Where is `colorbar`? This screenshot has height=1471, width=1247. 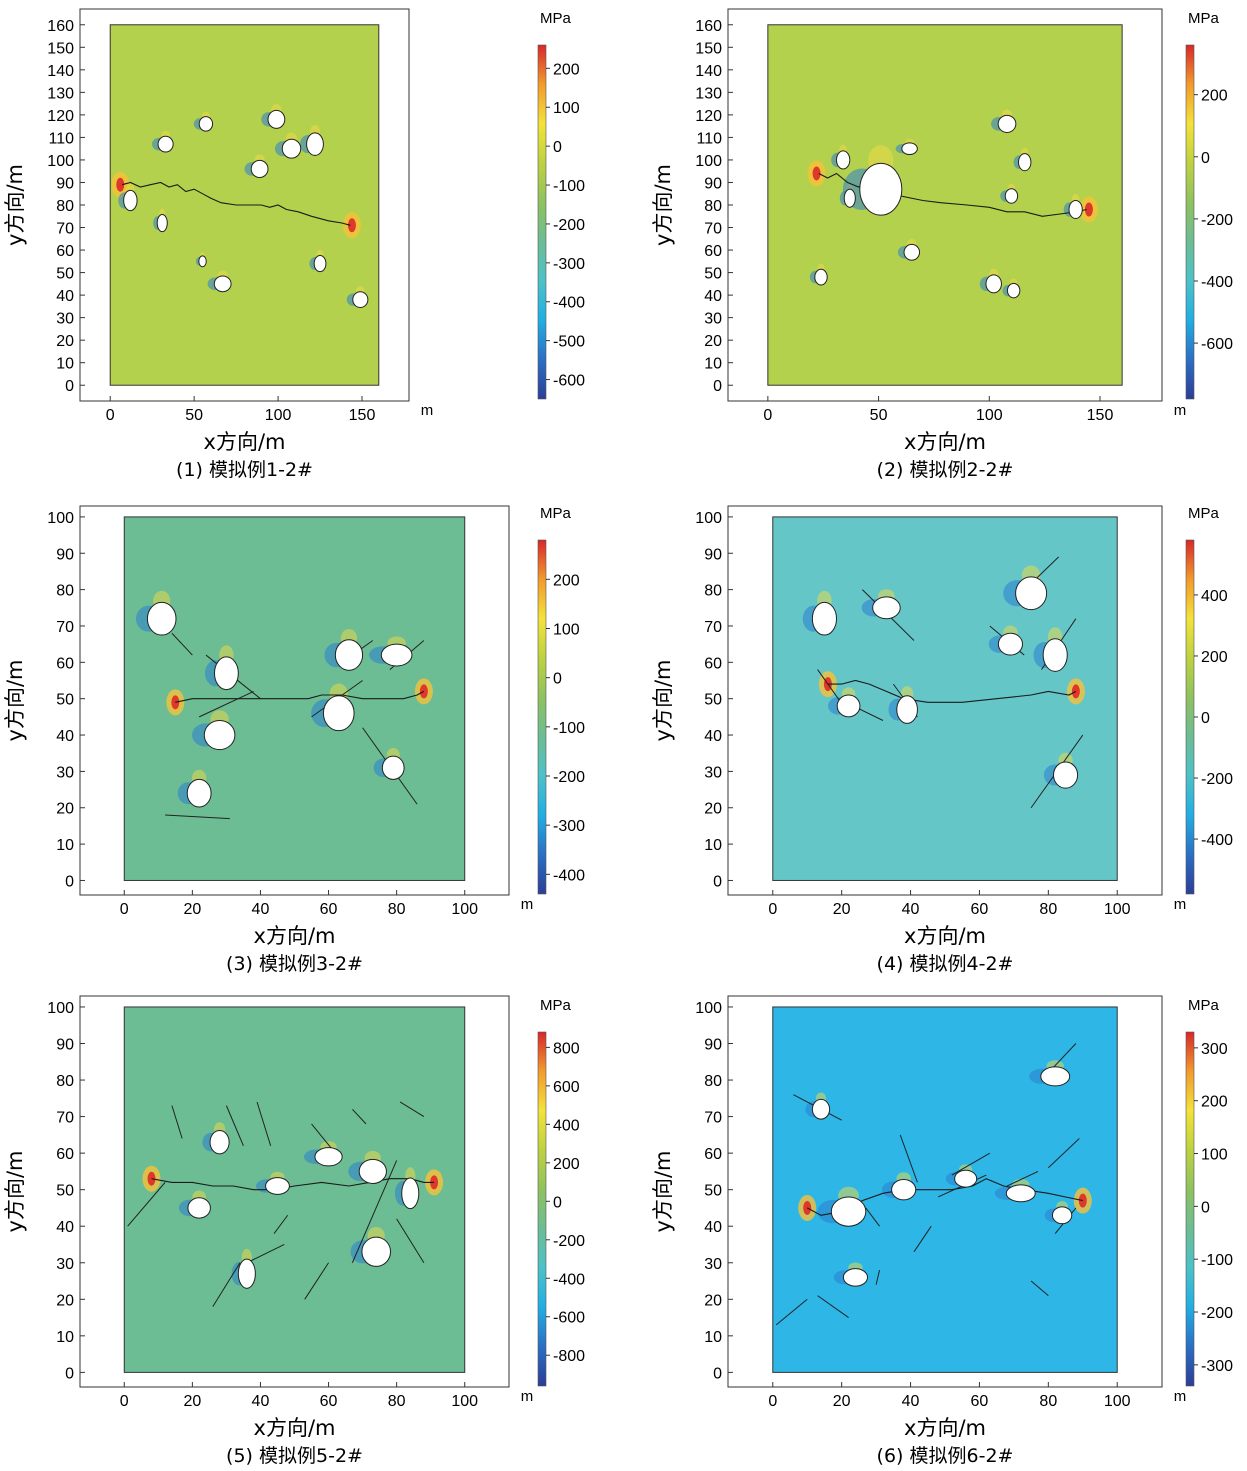 colorbar is located at coordinates (542, 1209).